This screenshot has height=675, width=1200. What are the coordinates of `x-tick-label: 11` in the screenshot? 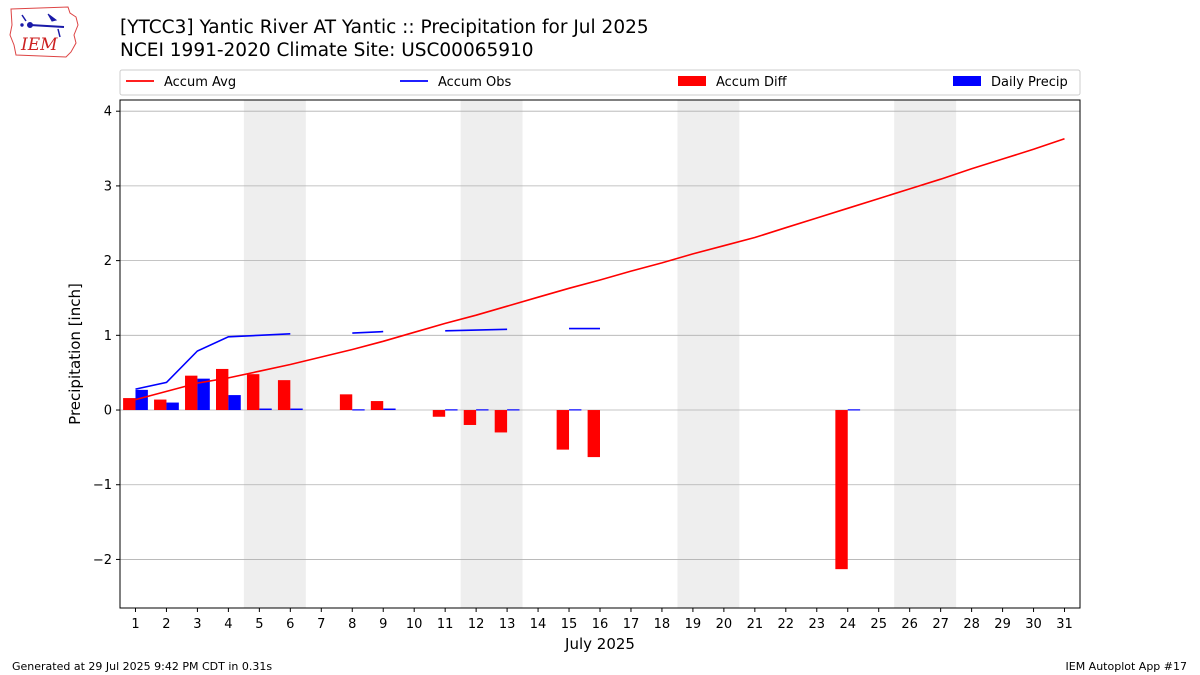 It's located at (445, 624).